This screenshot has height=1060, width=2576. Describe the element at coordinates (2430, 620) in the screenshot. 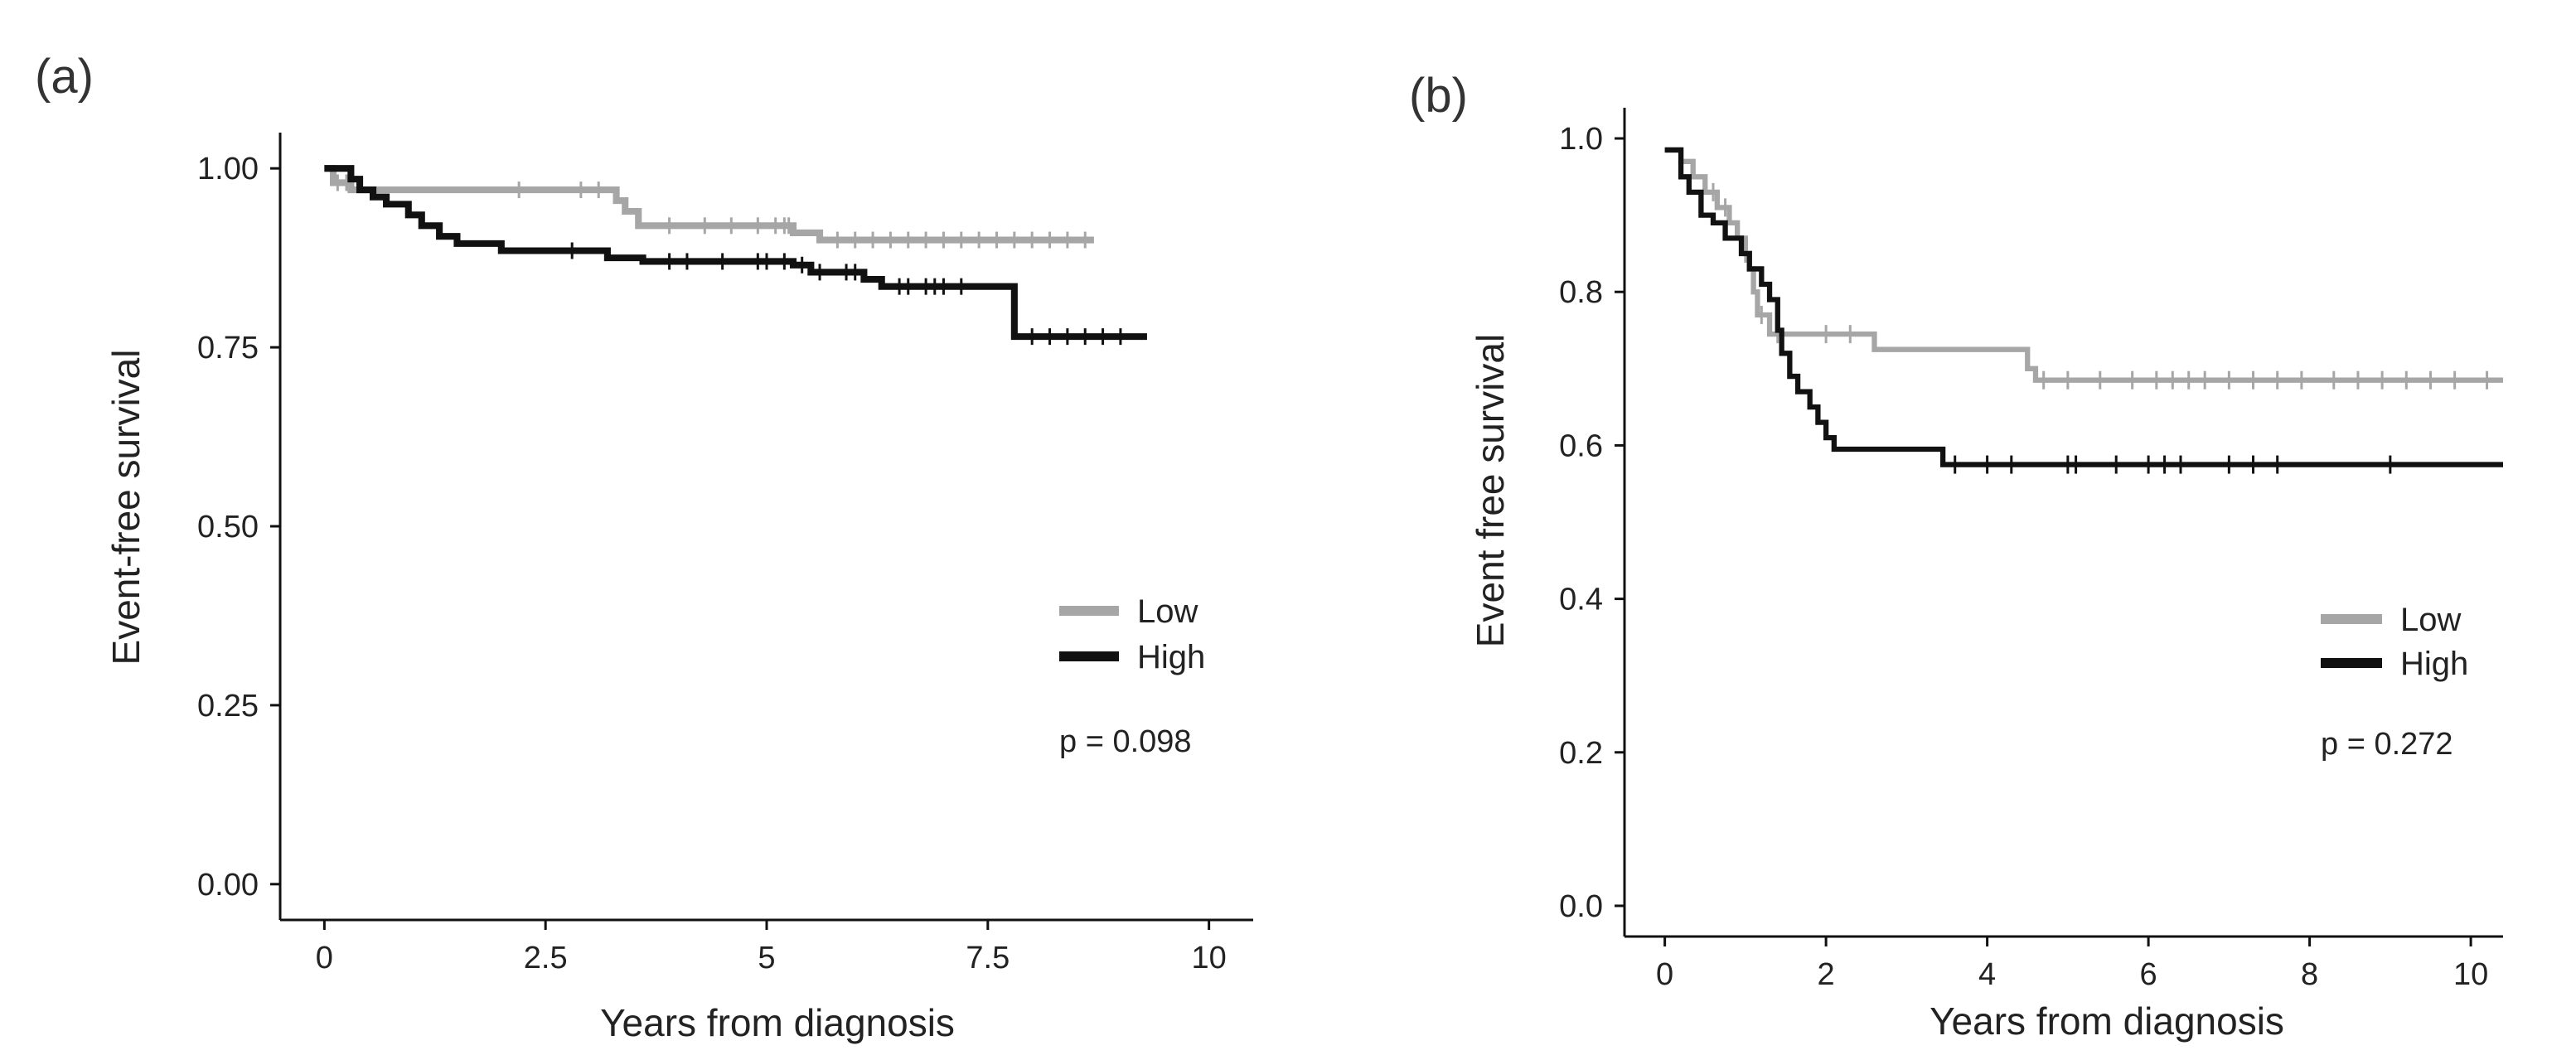

I see `panel-b-legend-label-low: Low` at that location.